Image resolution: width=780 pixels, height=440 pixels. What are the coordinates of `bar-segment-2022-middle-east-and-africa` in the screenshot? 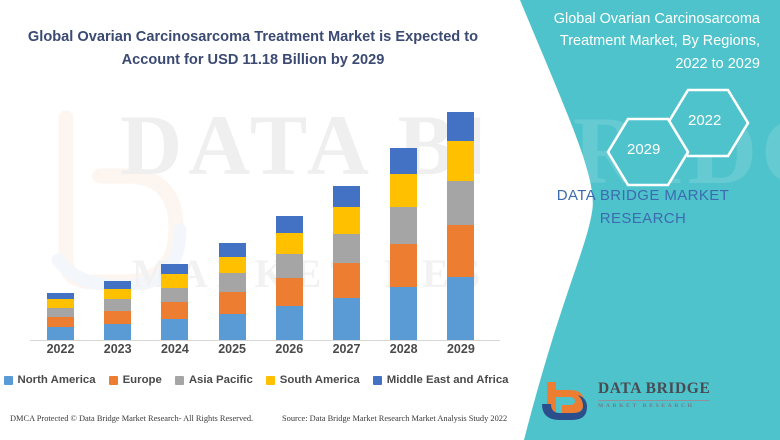 It's located at (60, 296).